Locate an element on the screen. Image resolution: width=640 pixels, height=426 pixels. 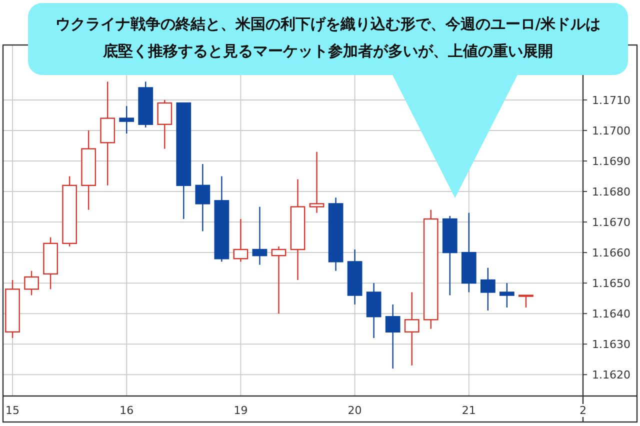
x-tick-label: 20 is located at coordinates (355, 410).